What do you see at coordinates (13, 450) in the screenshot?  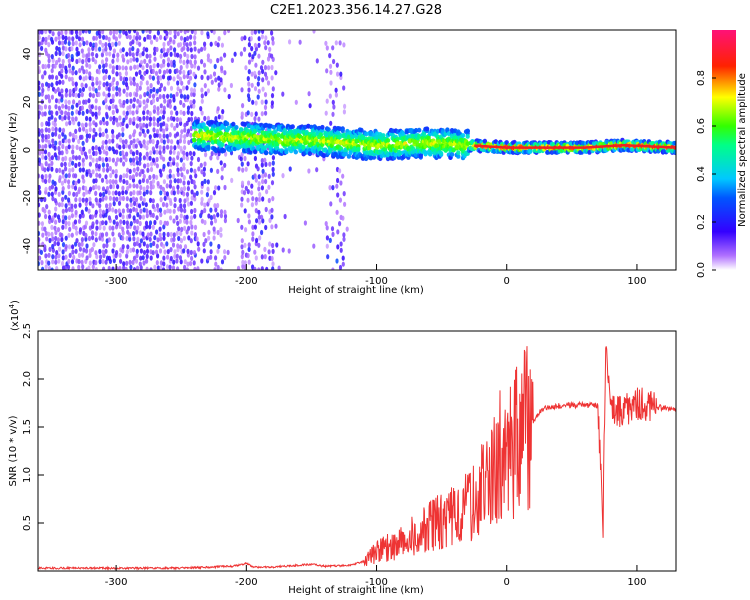 I see `snr-y-label: SNR (10 * v/v)` at bounding box center [13, 450].